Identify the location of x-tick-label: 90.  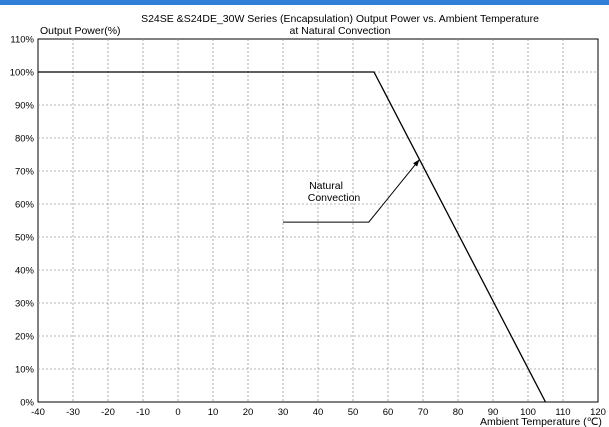
(493, 412).